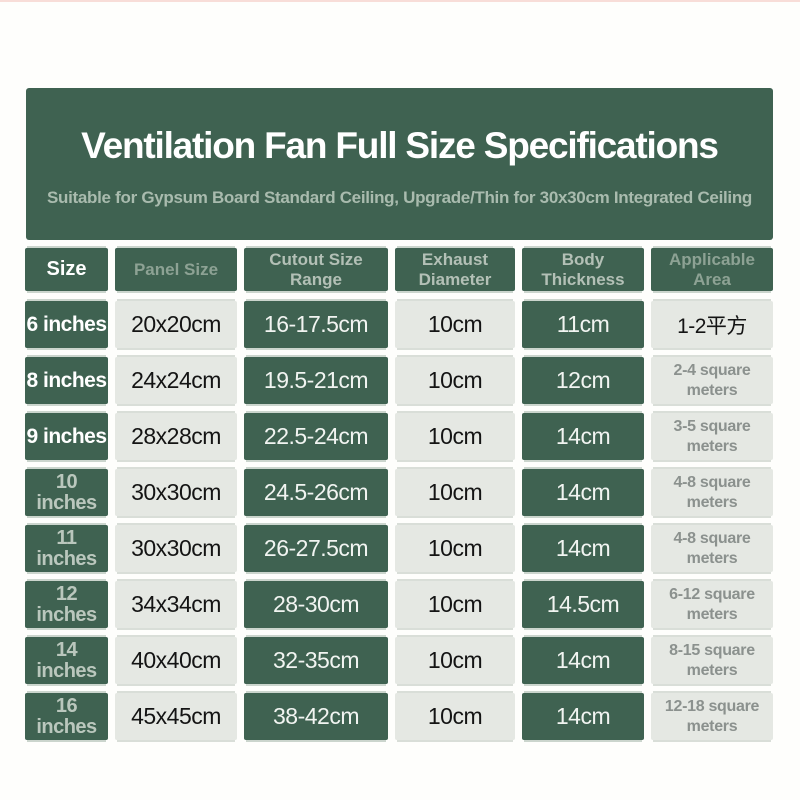 The height and width of the screenshot is (800, 800). What do you see at coordinates (316, 324) in the screenshot?
I see `cutout-size-cell: 16-17.5cm` at bounding box center [316, 324].